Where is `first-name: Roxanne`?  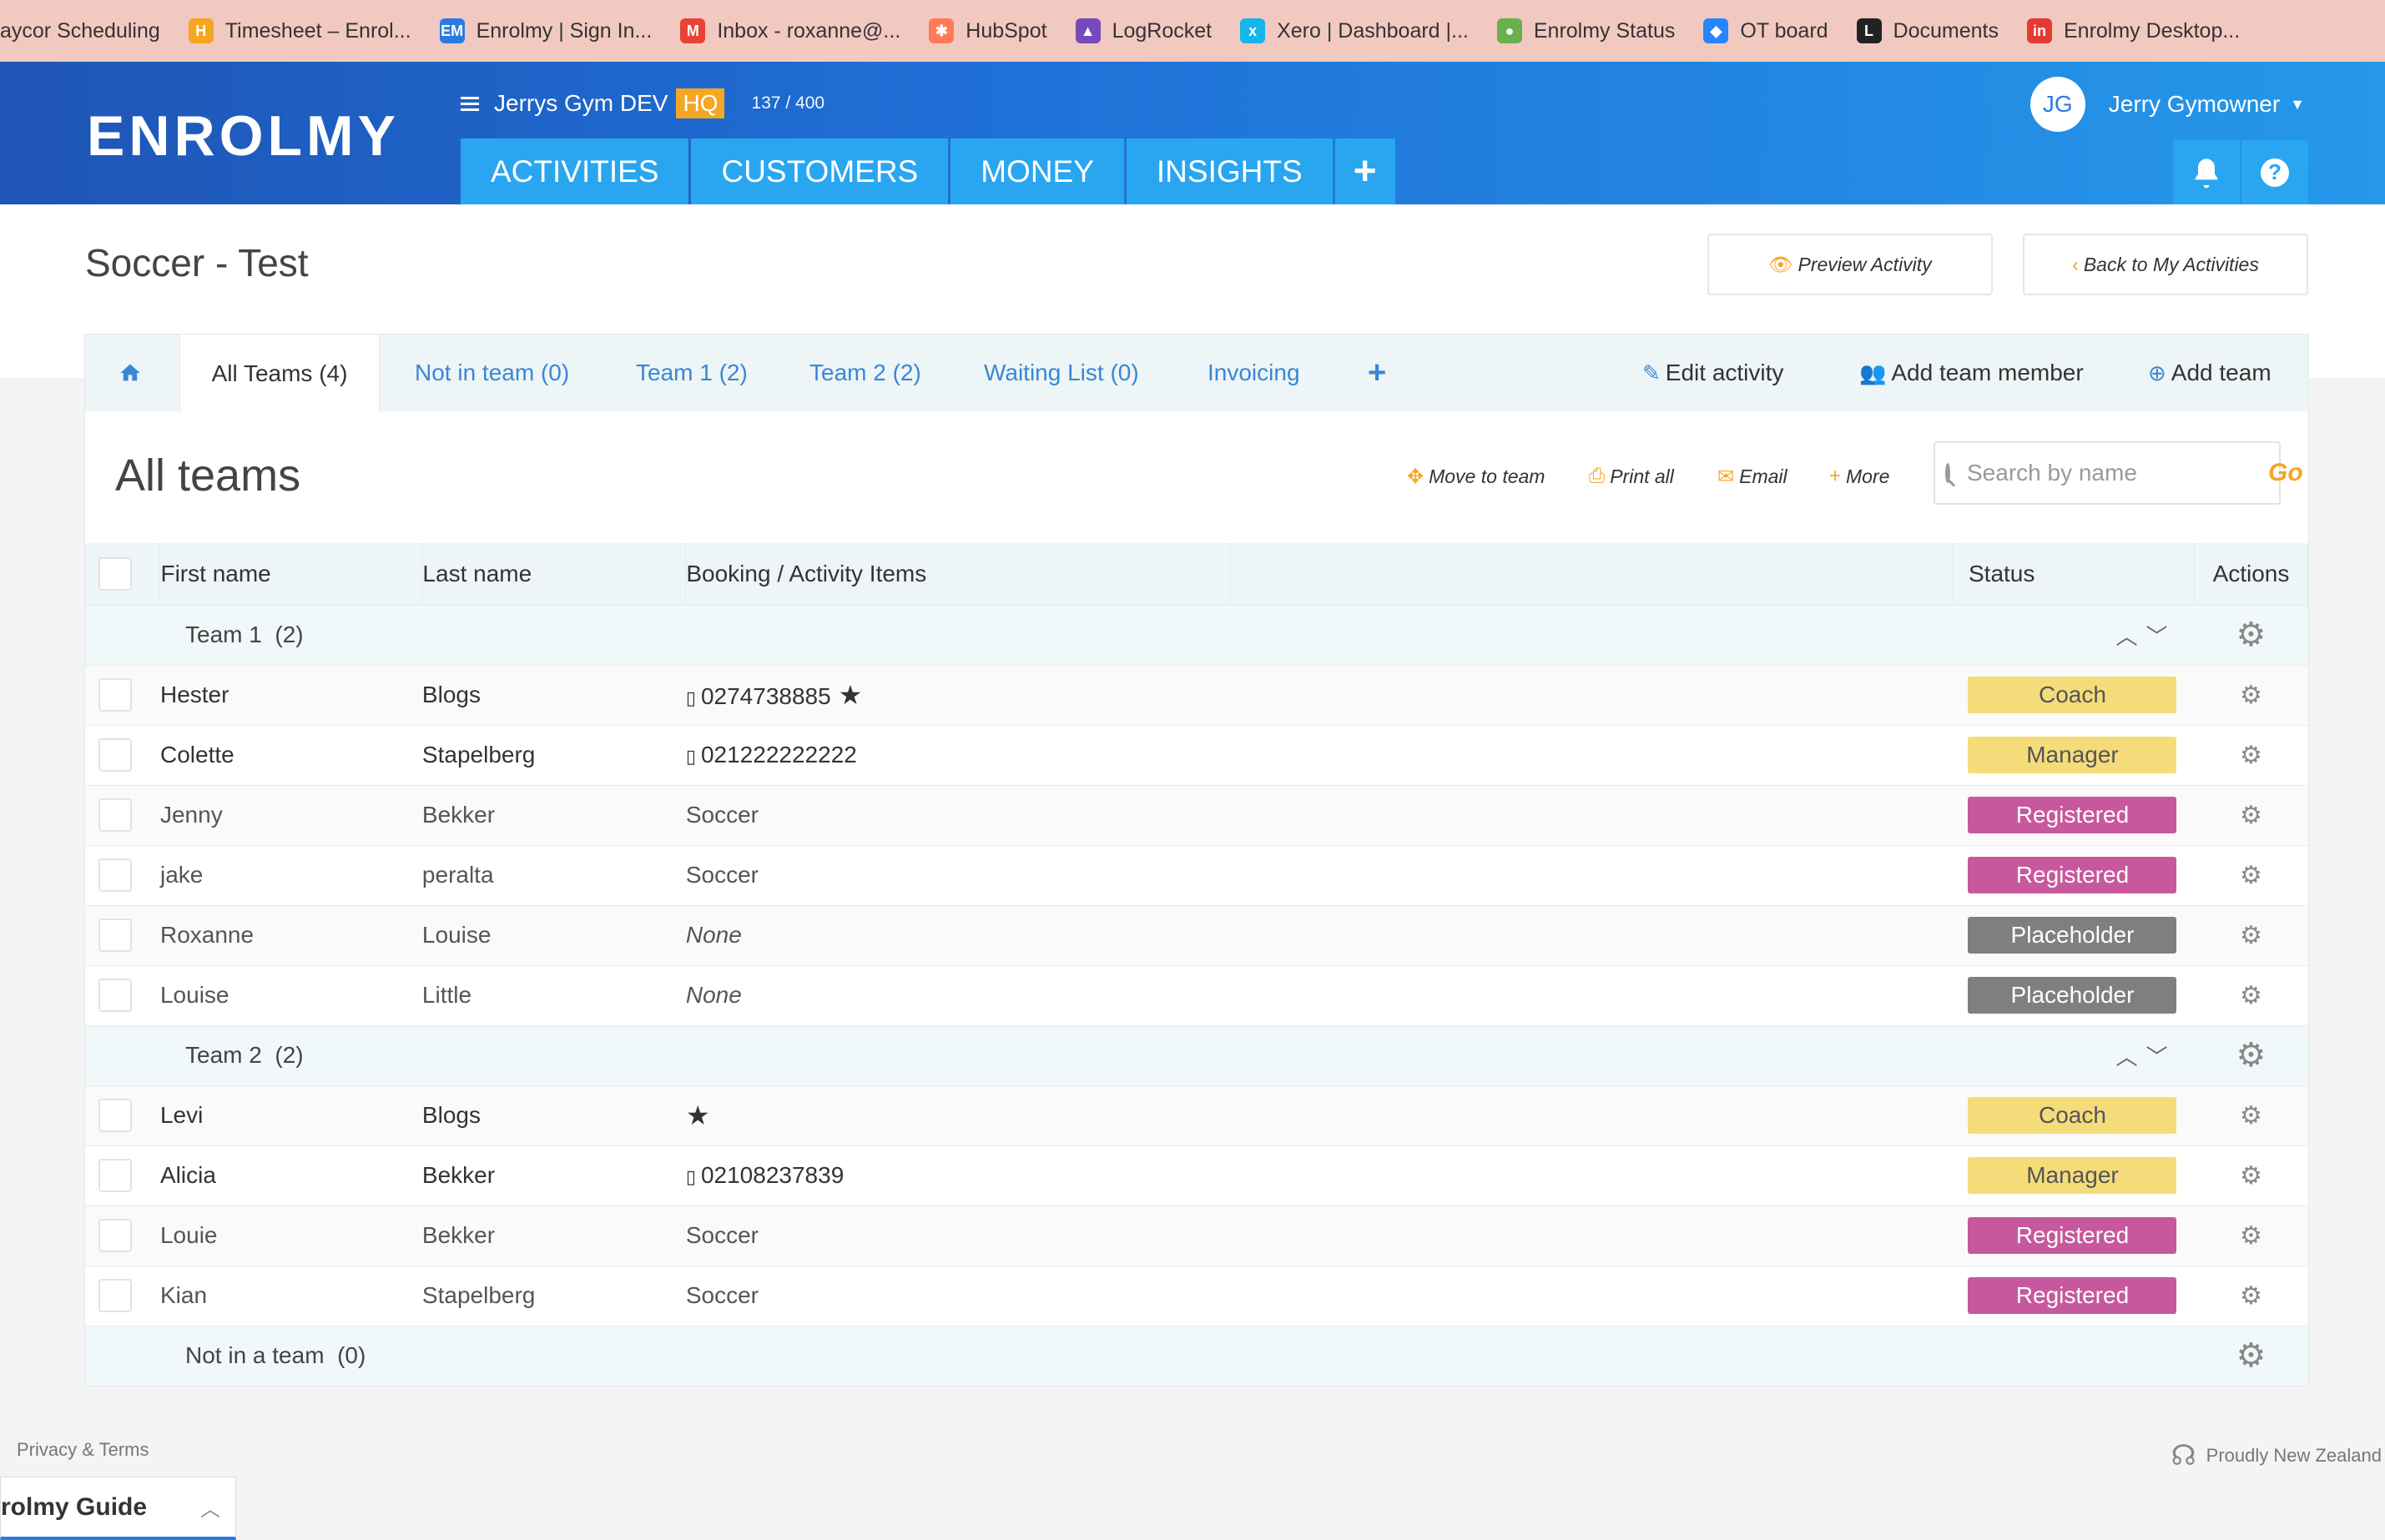 first-name: Roxanne is located at coordinates (291, 934).